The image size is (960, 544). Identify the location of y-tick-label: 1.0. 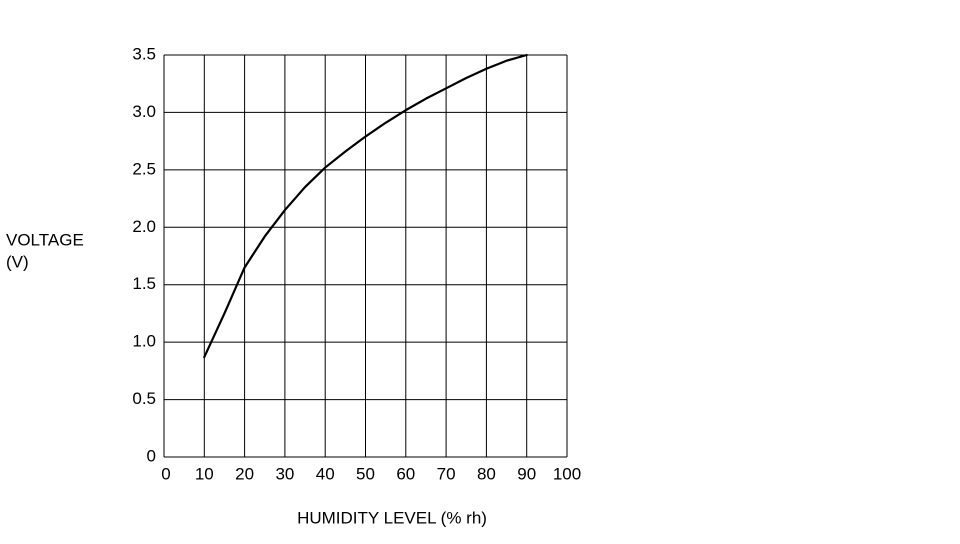
(144, 341).